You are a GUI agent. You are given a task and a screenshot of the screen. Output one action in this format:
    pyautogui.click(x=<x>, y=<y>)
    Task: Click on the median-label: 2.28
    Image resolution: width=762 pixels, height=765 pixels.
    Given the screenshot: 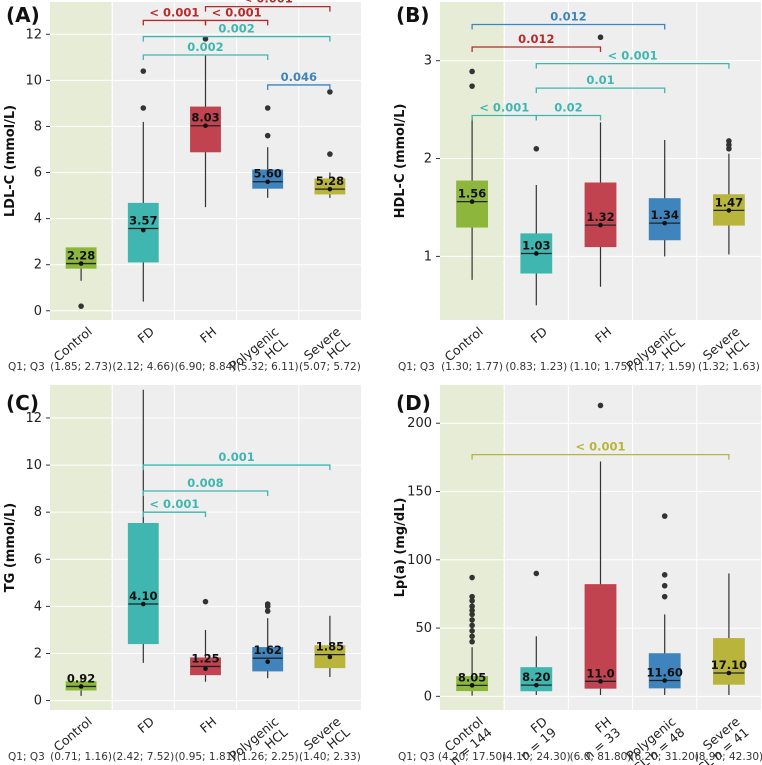 What is the action you would take?
    pyautogui.click(x=81, y=256)
    